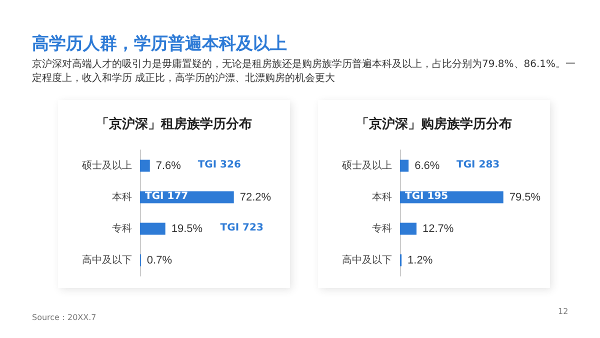  I want to click on data-label: 72.2%, so click(256, 197).